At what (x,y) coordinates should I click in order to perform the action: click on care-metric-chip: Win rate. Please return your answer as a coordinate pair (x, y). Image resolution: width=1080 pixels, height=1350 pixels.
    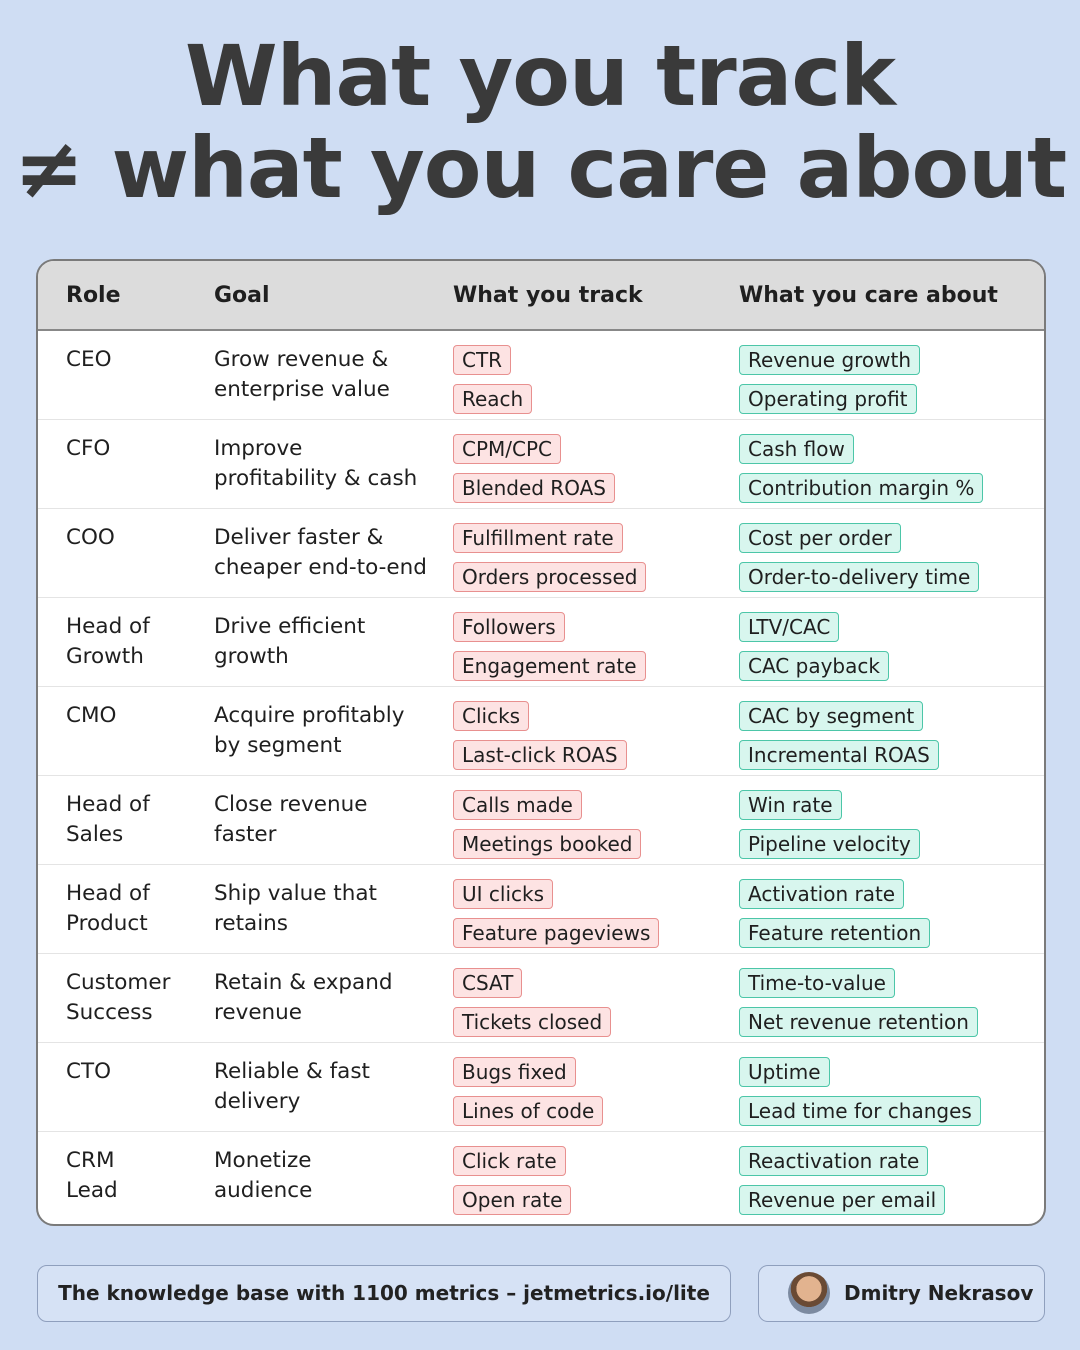
    Looking at the image, I should click on (790, 805).